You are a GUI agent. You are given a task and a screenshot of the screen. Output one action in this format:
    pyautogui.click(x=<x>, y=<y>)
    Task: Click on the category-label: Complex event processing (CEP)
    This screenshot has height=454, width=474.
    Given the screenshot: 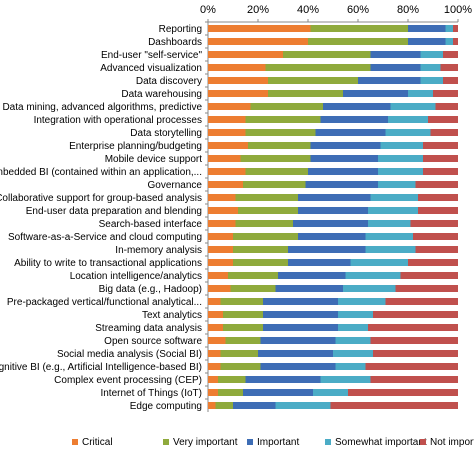 What is the action you would take?
    pyautogui.click(x=128, y=380)
    